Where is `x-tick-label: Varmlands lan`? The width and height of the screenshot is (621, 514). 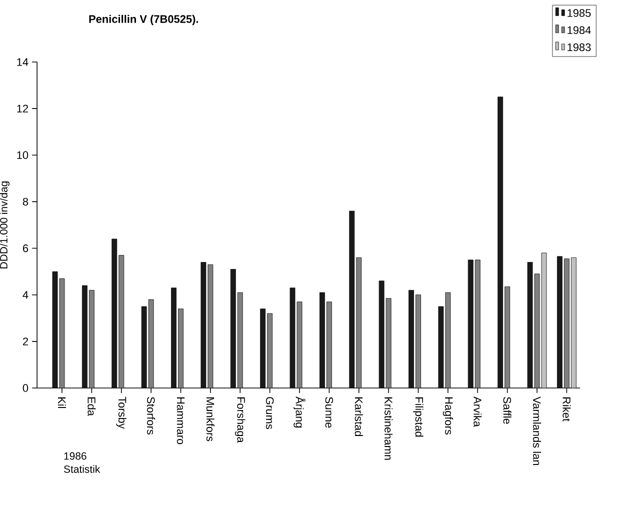 x-tick-label: Varmlands lan is located at coordinates (537, 431).